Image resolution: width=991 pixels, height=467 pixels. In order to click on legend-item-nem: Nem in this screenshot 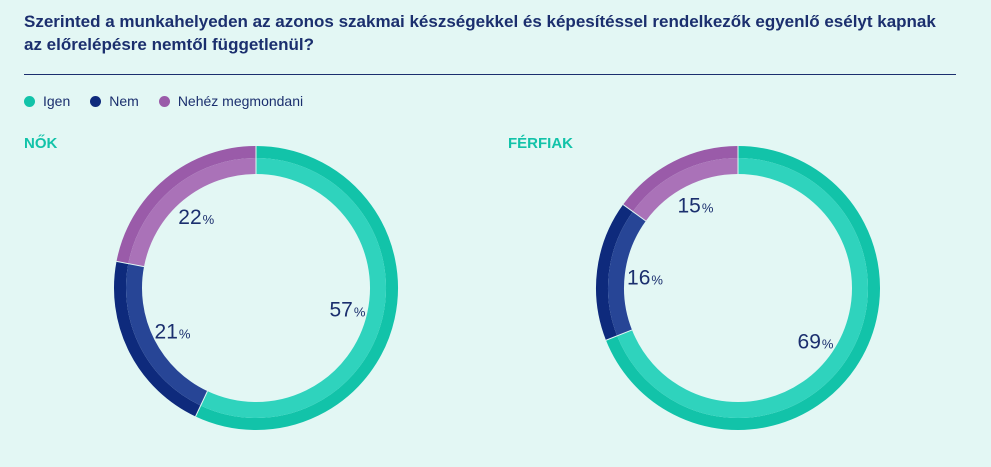, I will do `click(114, 101)`.